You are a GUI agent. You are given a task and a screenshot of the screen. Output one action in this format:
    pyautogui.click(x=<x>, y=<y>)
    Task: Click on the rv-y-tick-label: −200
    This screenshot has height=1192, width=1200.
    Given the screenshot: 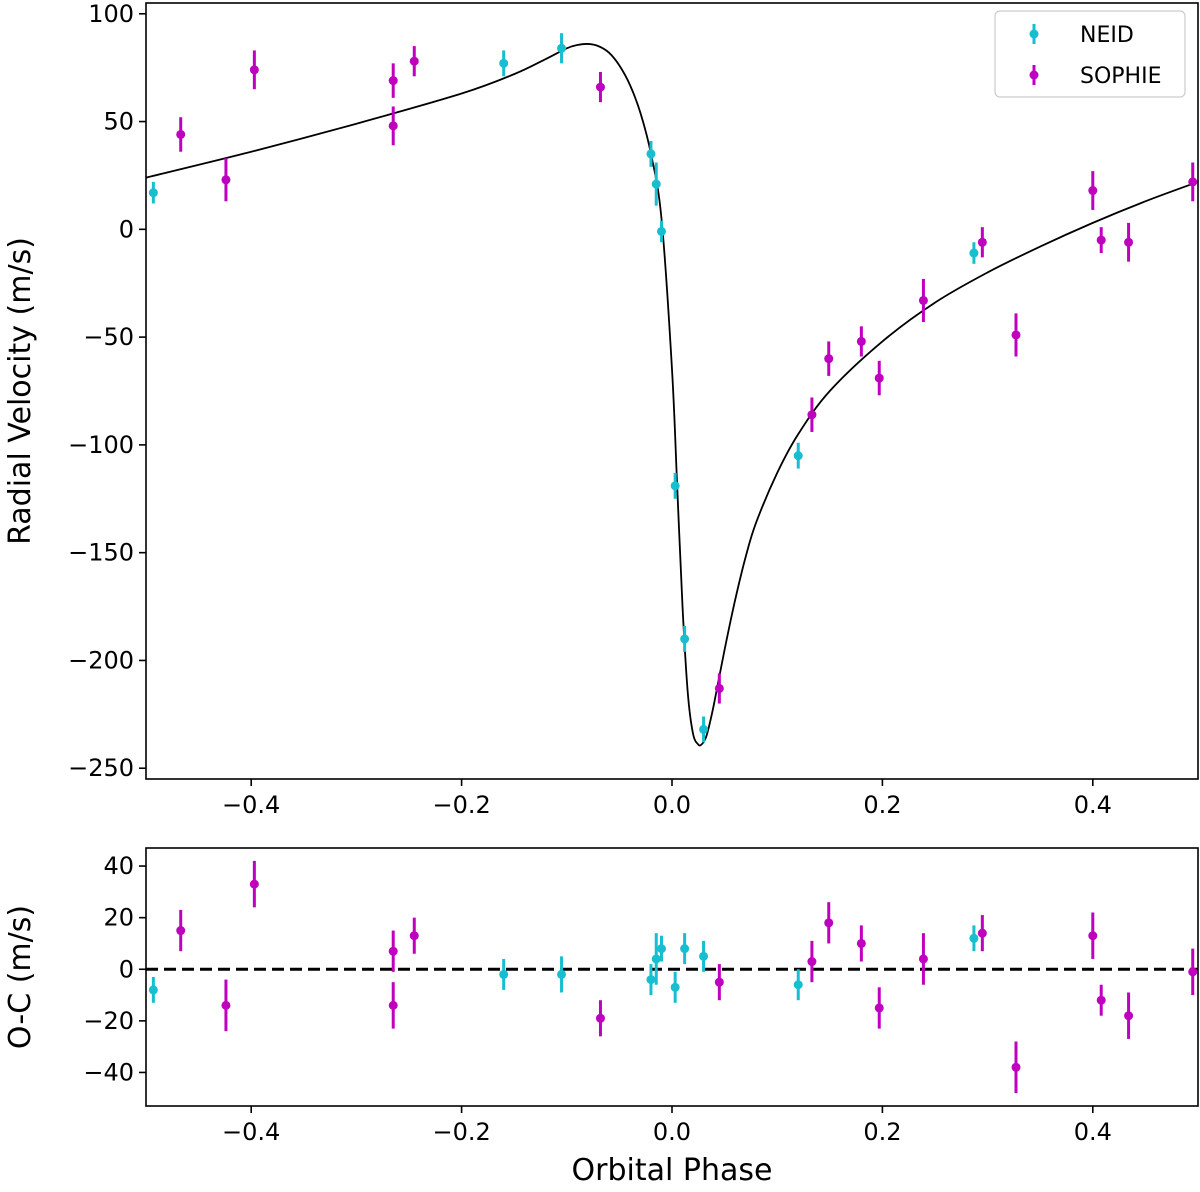 What is the action you would take?
    pyautogui.click(x=101, y=660)
    